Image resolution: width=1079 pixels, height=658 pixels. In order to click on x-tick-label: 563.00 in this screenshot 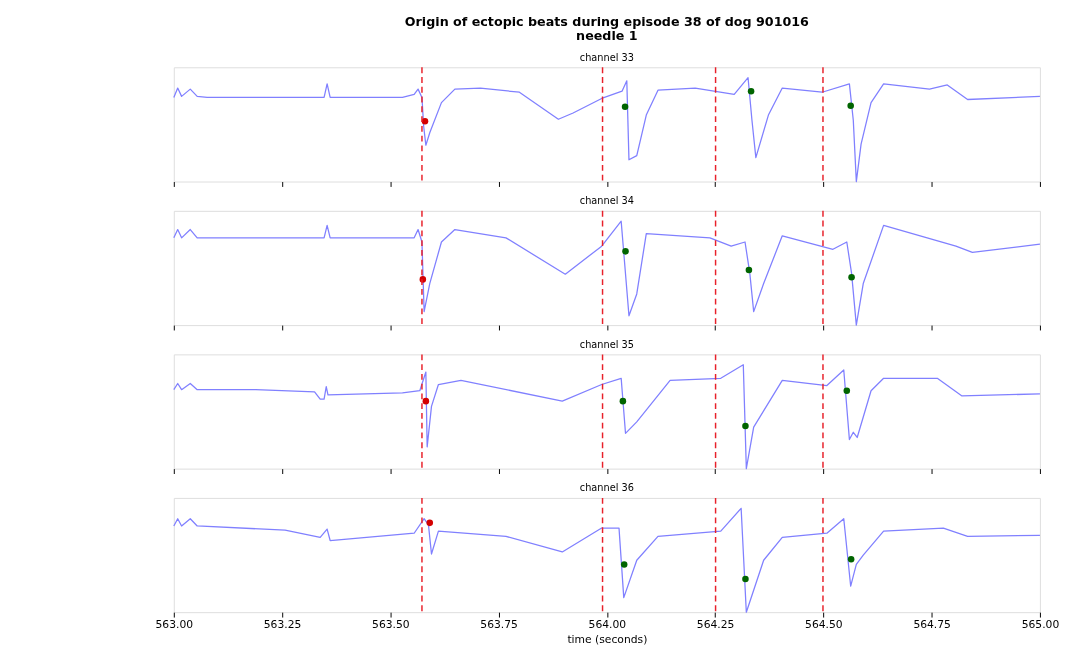, I will do `click(174, 625)`.